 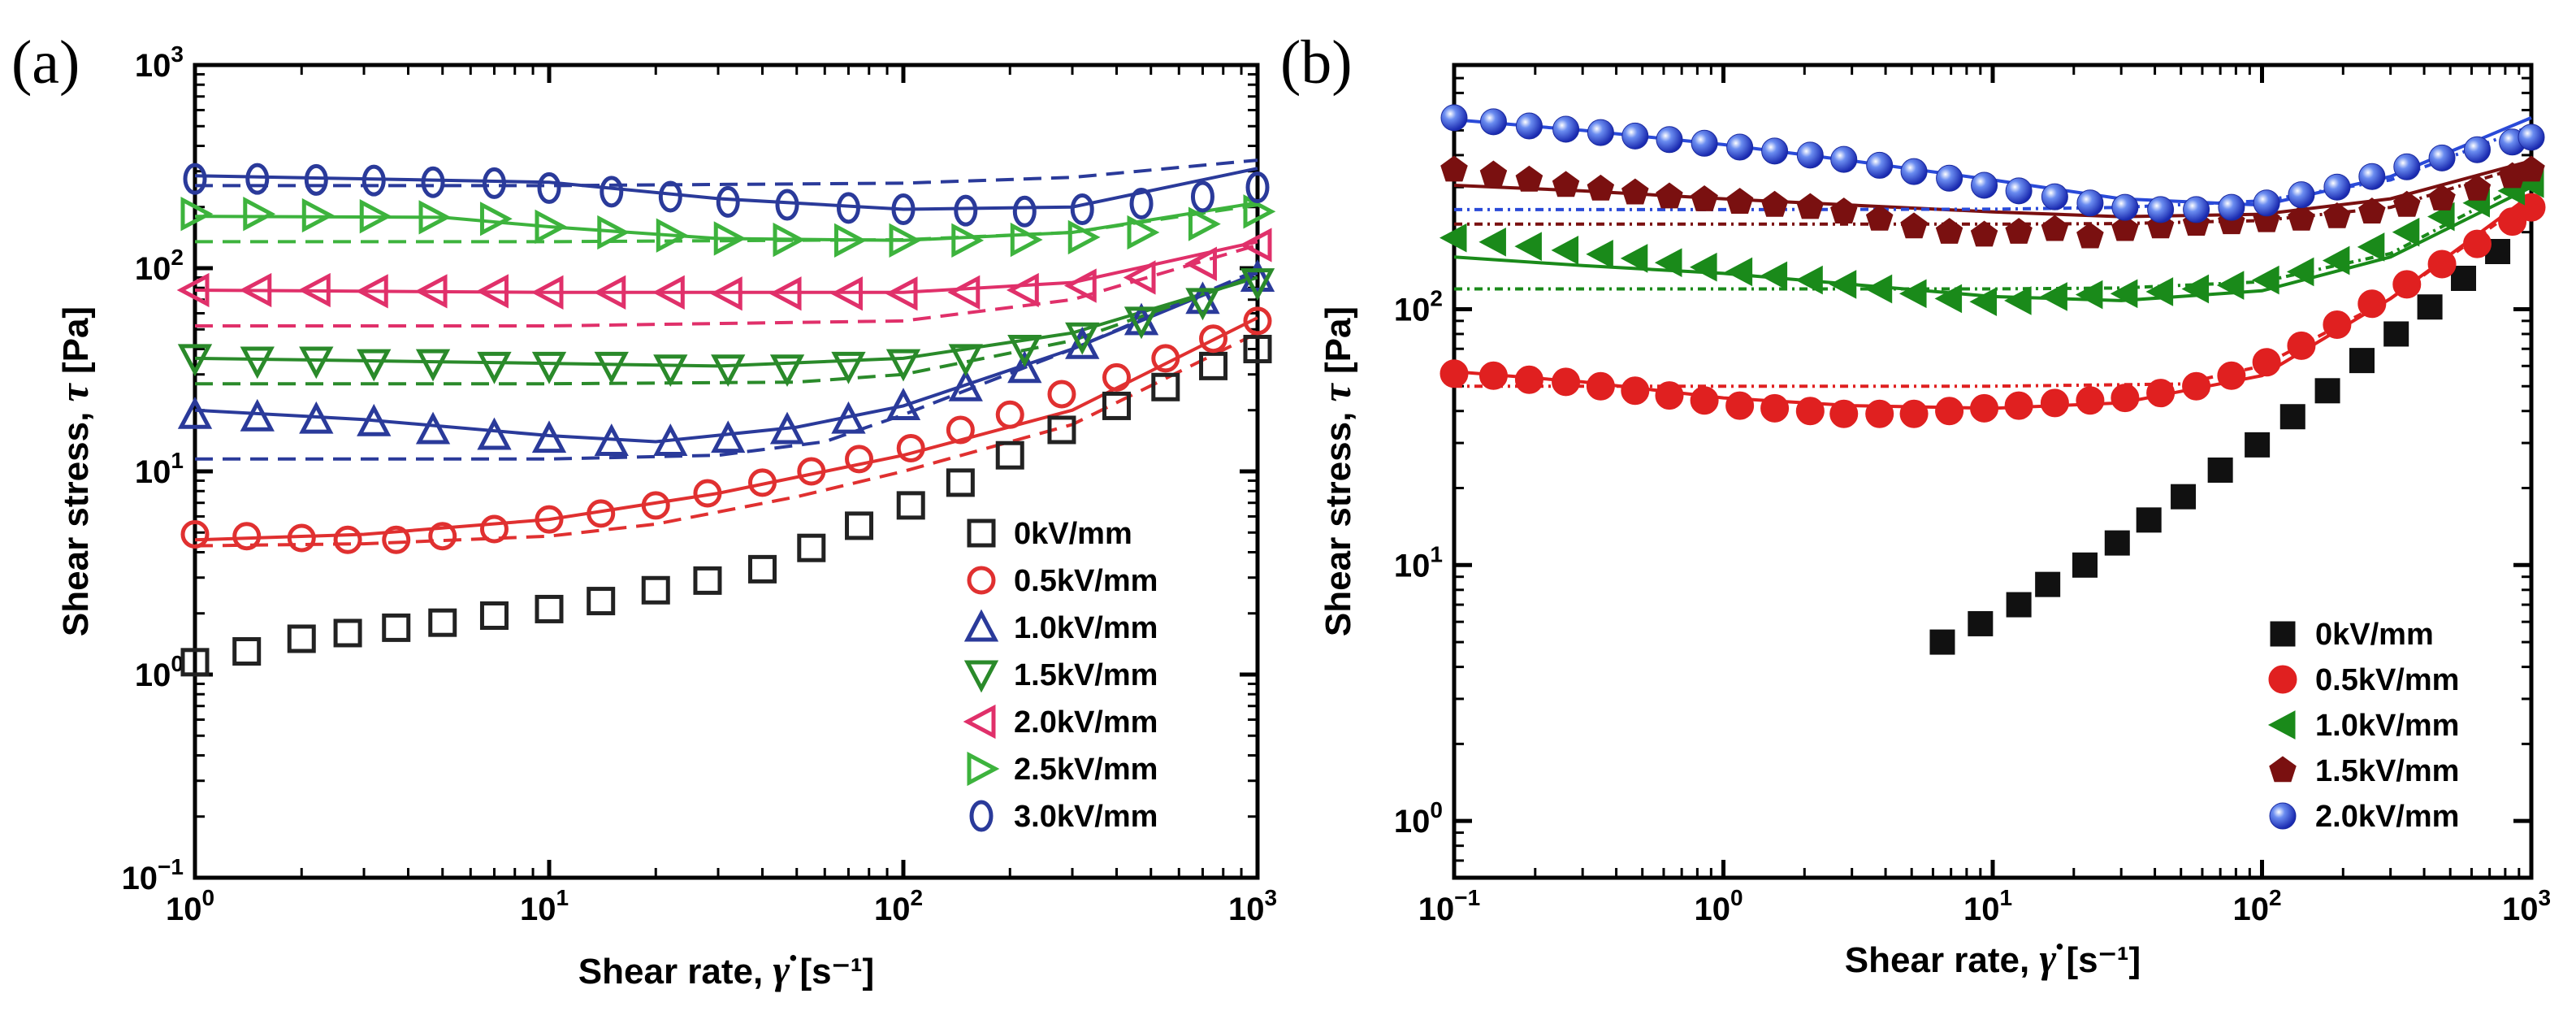 What do you see at coordinates (2256, 906) in the screenshot?
I see `x-tick-label: 10²` at bounding box center [2256, 906].